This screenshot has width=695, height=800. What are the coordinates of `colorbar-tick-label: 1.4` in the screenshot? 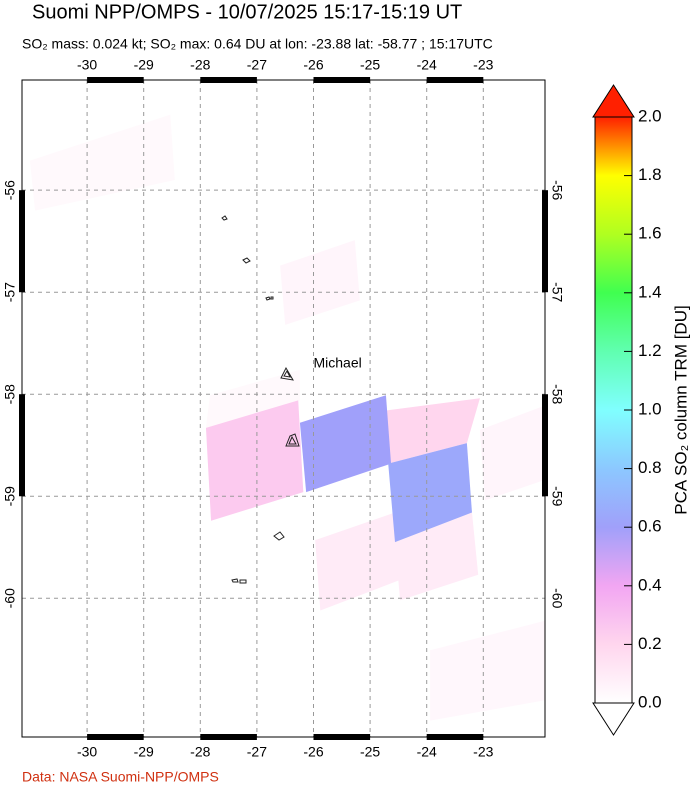 It's located at (650, 291).